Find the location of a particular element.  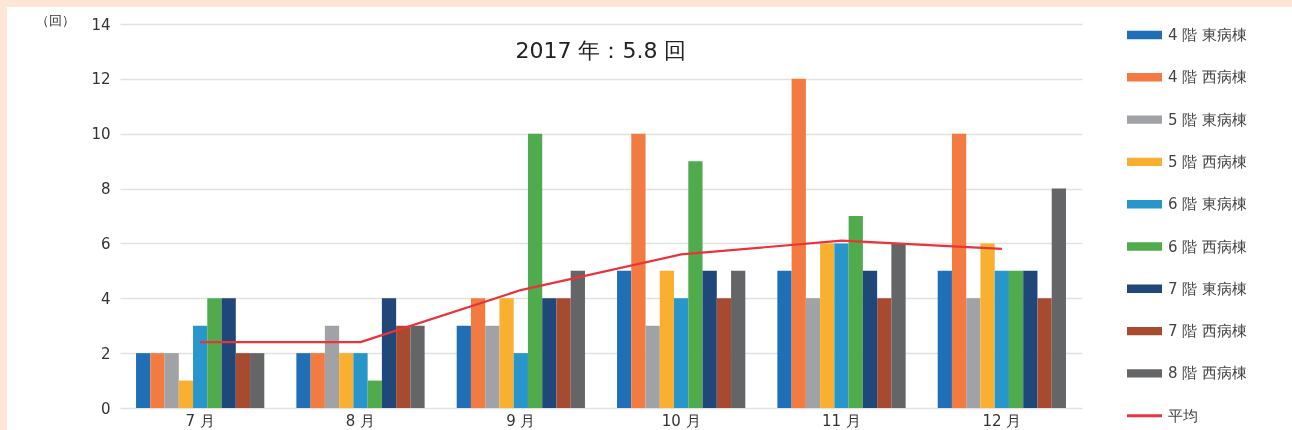

y-tick-label: 14 is located at coordinates (101, 24).